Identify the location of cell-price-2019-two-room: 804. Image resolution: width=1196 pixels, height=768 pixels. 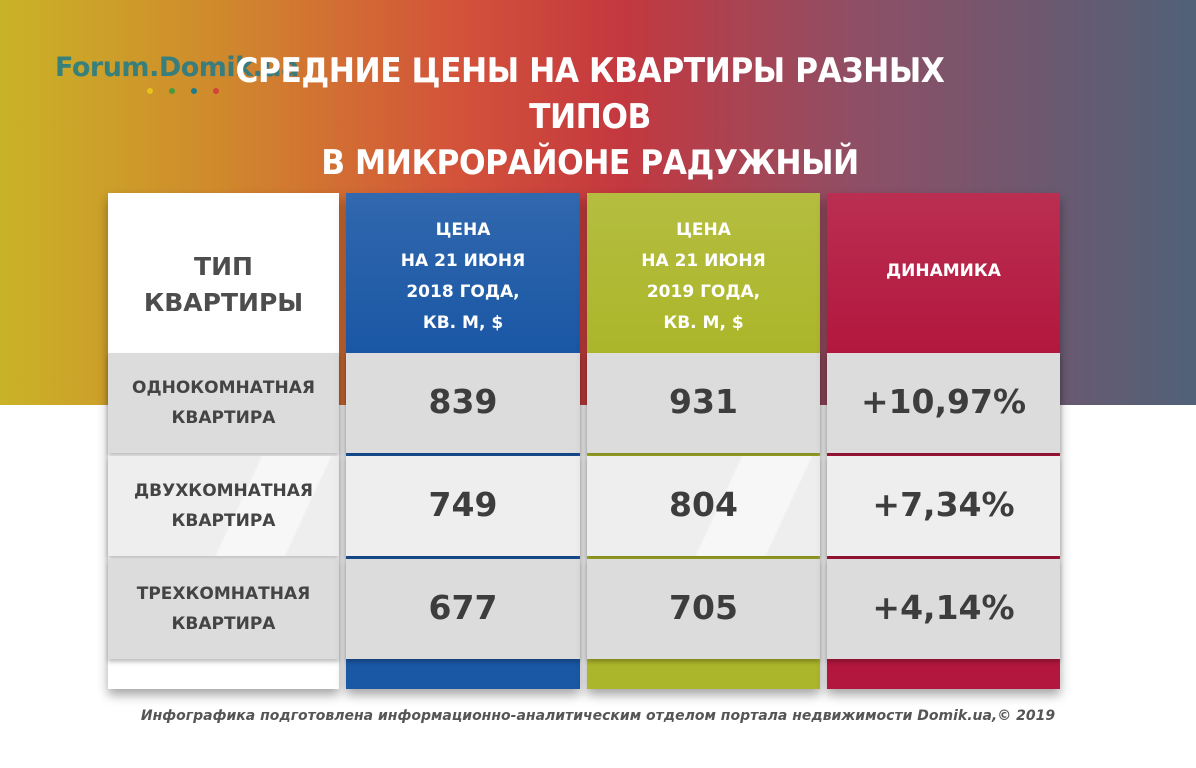
(703, 506).